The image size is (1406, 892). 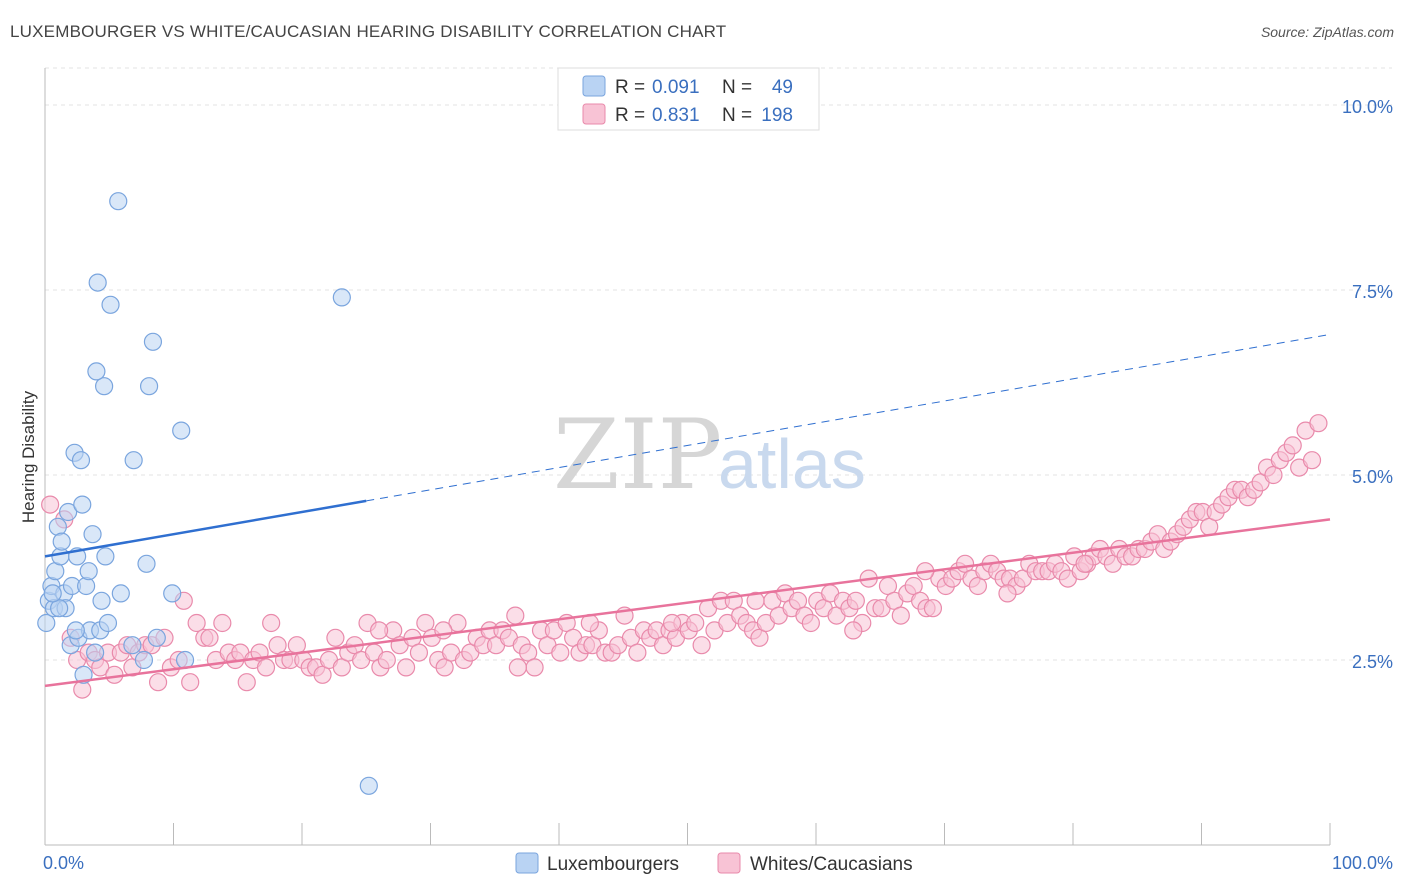 What do you see at coordinates (676, 87) in the screenshot?
I see `legend-r-value-1: 0.091` at bounding box center [676, 87].